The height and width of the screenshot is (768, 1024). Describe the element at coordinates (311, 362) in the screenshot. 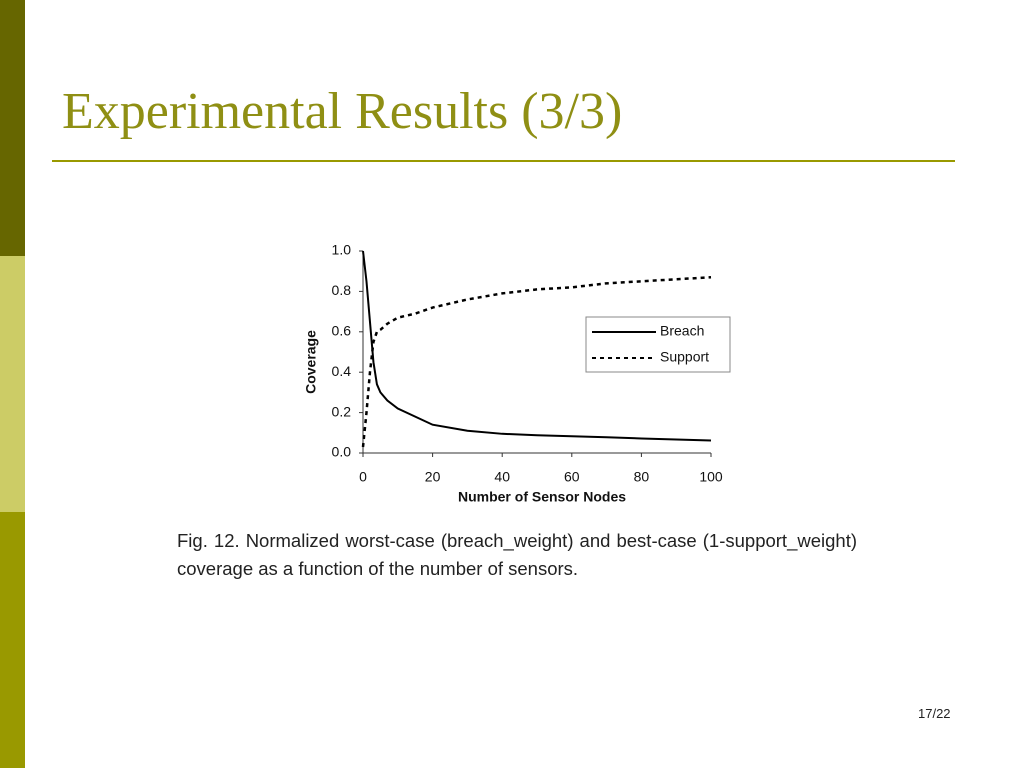

I see `y-axis-label: Coverage` at that location.